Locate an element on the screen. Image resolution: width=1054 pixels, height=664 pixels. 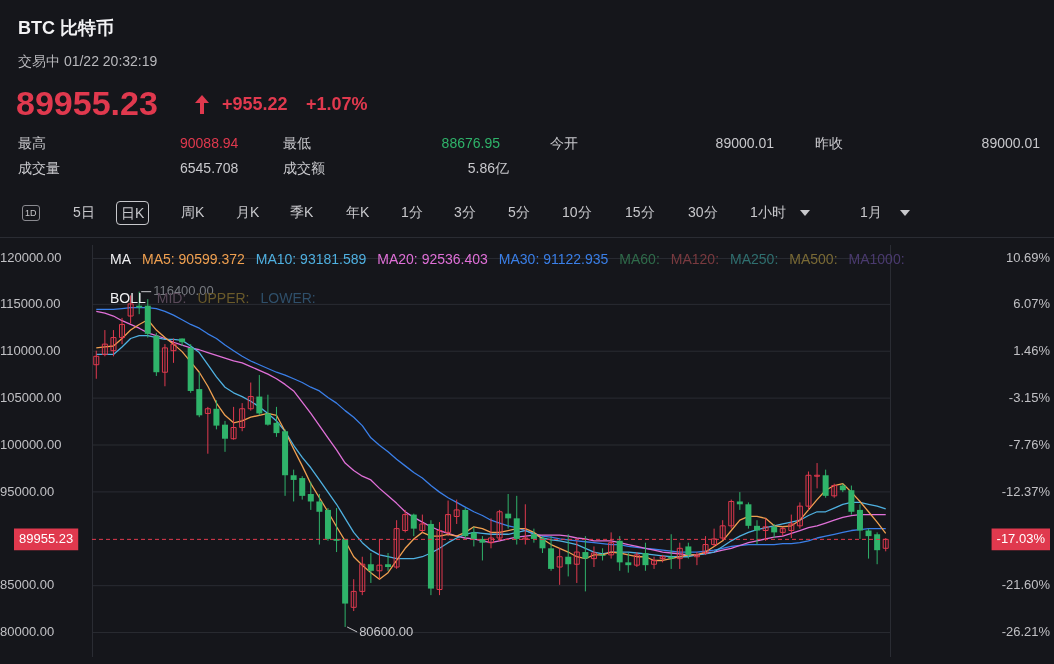
annotation: MA1000: is located at coordinates (876, 259).